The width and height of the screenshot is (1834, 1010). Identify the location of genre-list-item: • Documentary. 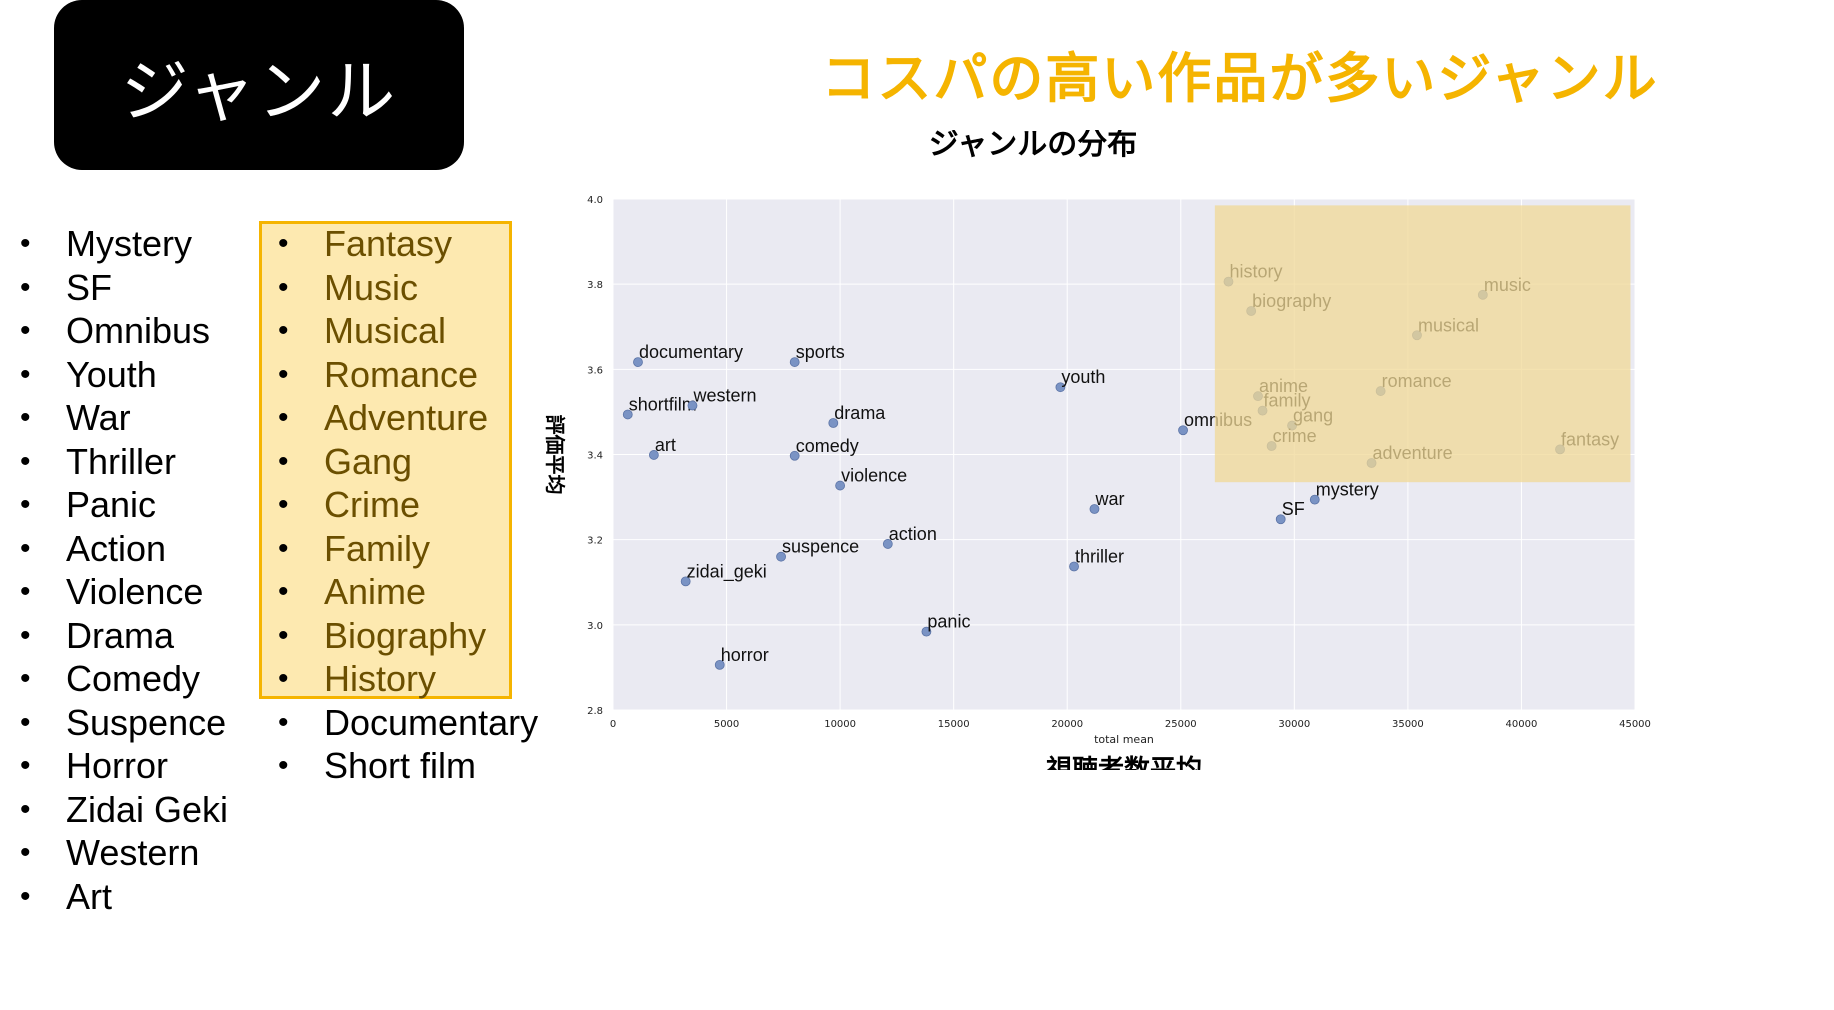
(418, 723).